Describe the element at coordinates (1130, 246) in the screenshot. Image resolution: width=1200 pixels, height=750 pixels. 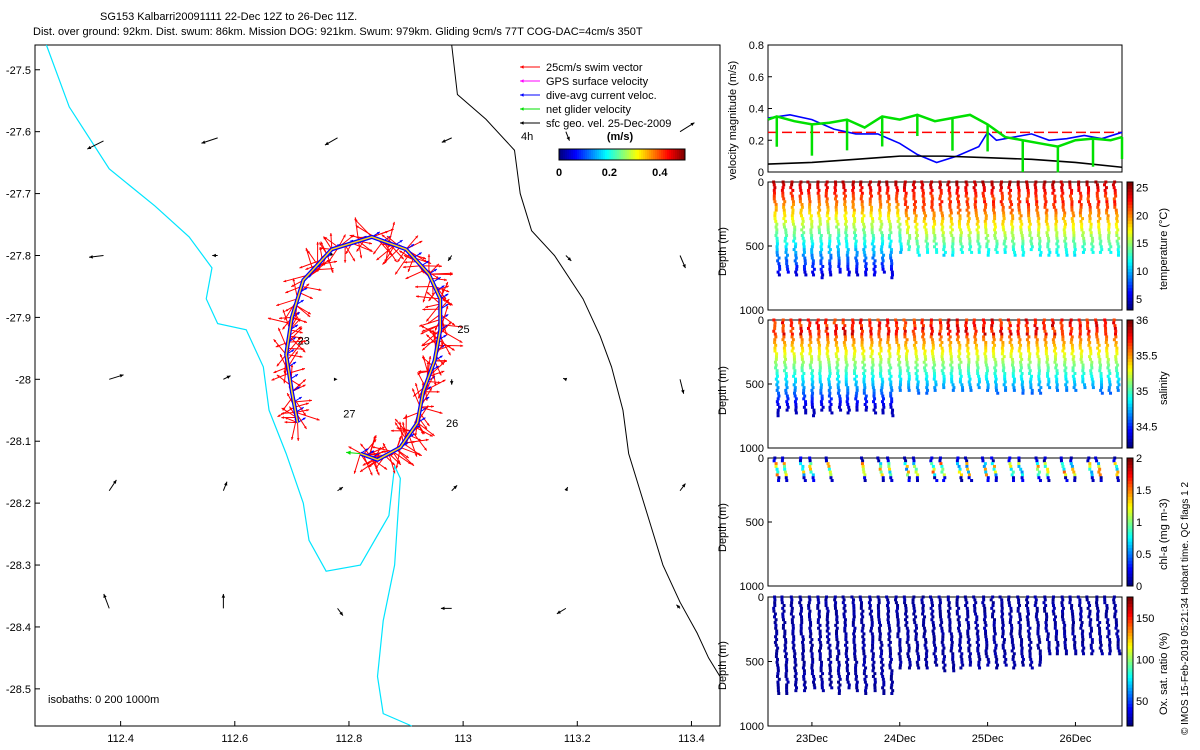
I see `temperature-colorbar-frame` at that location.